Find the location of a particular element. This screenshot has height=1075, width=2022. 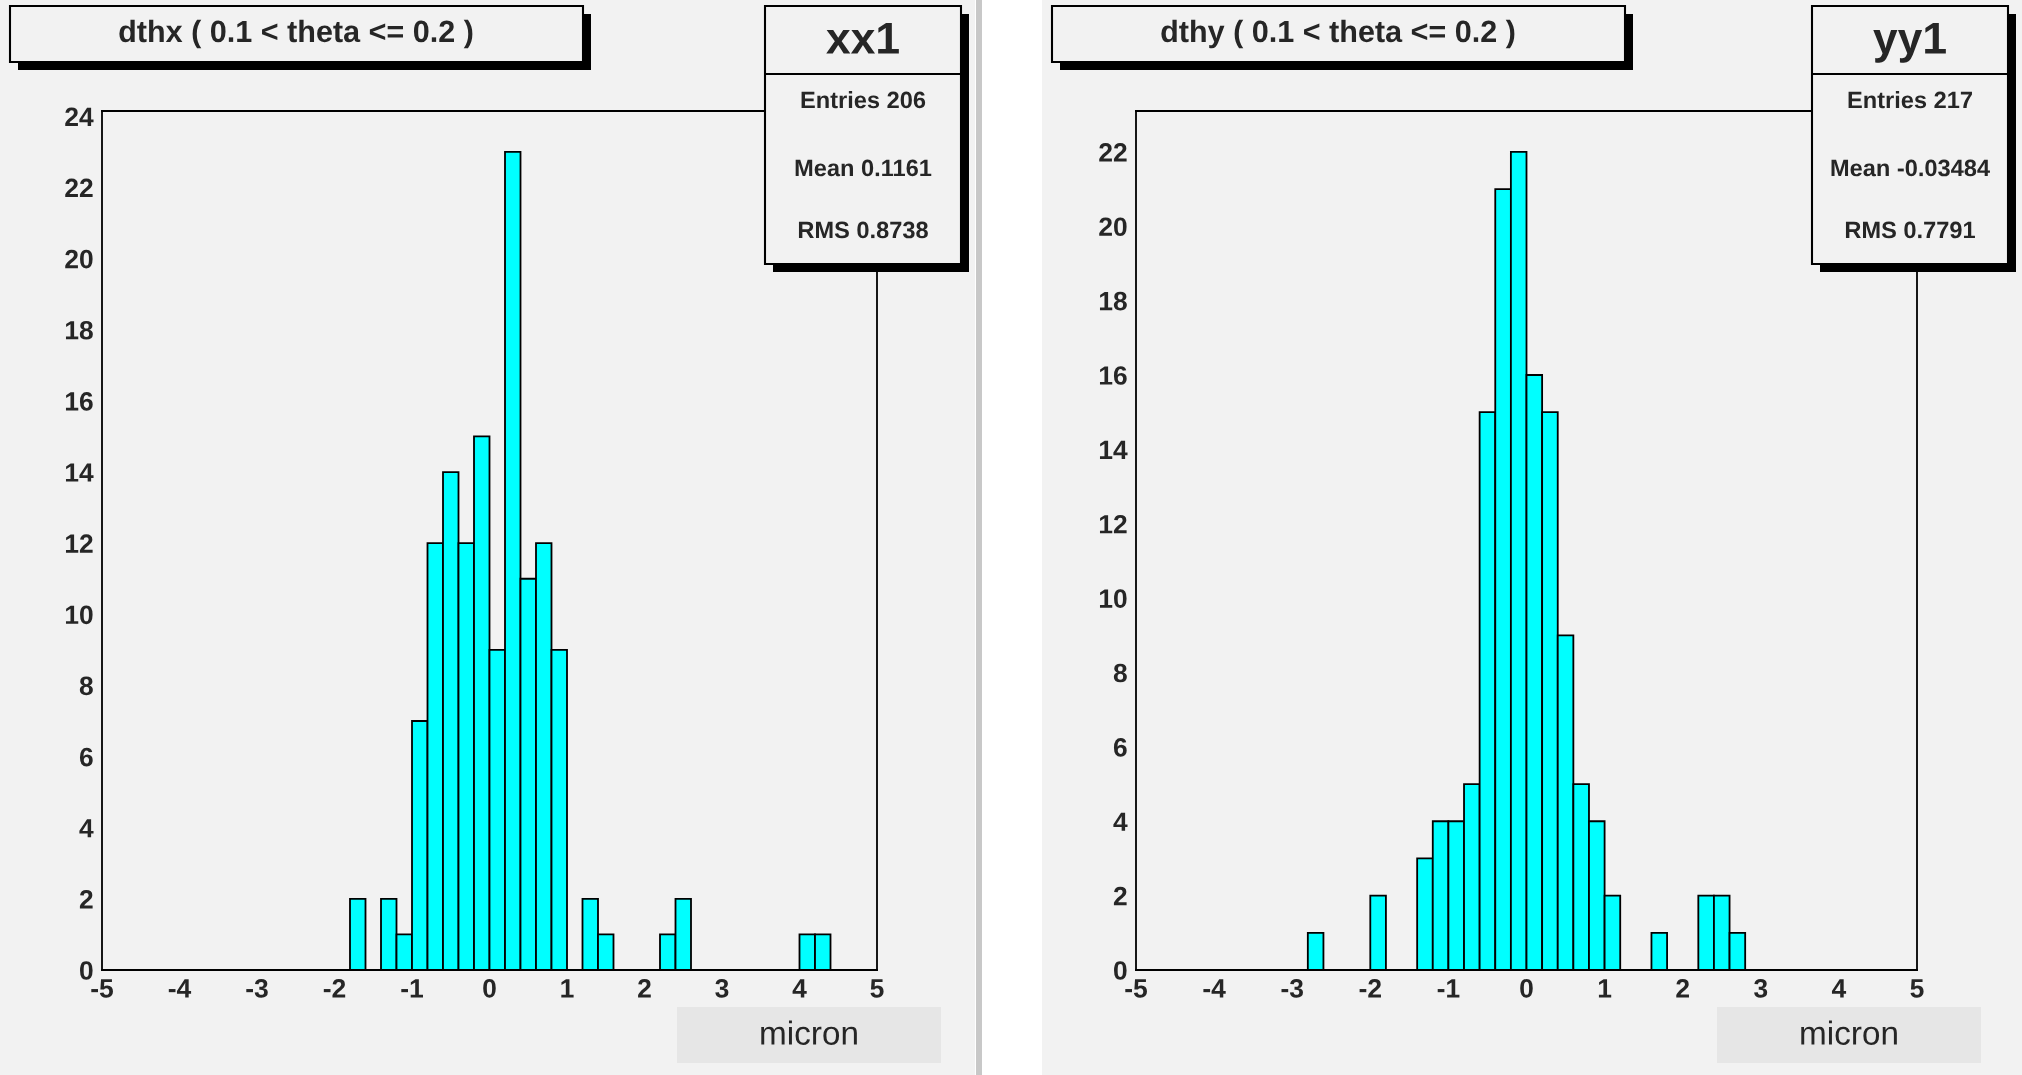

annotation: RMS 0.8738 is located at coordinates (863, 230).